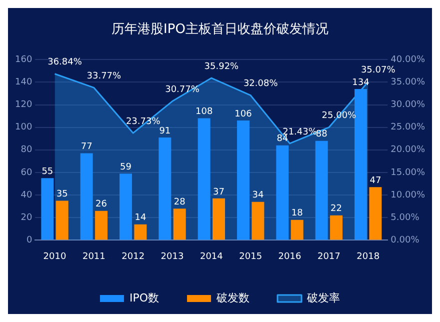 This screenshot has height=322, width=440. What do you see at coordinates (405, 241) in the screenshot?
I see `y2-tick-label: 0.00%` at bounding box center [405, 241].